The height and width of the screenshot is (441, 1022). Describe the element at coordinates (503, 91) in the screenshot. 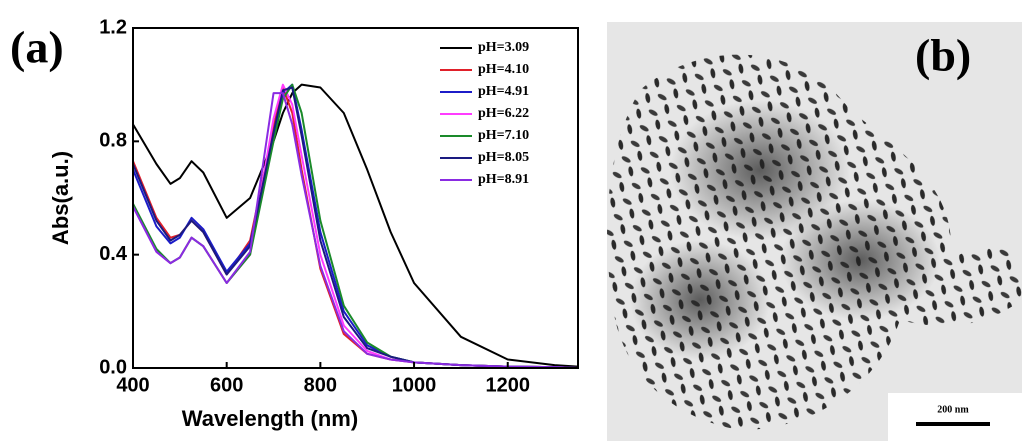

I see `legend-label: pH=4.91` at that location.